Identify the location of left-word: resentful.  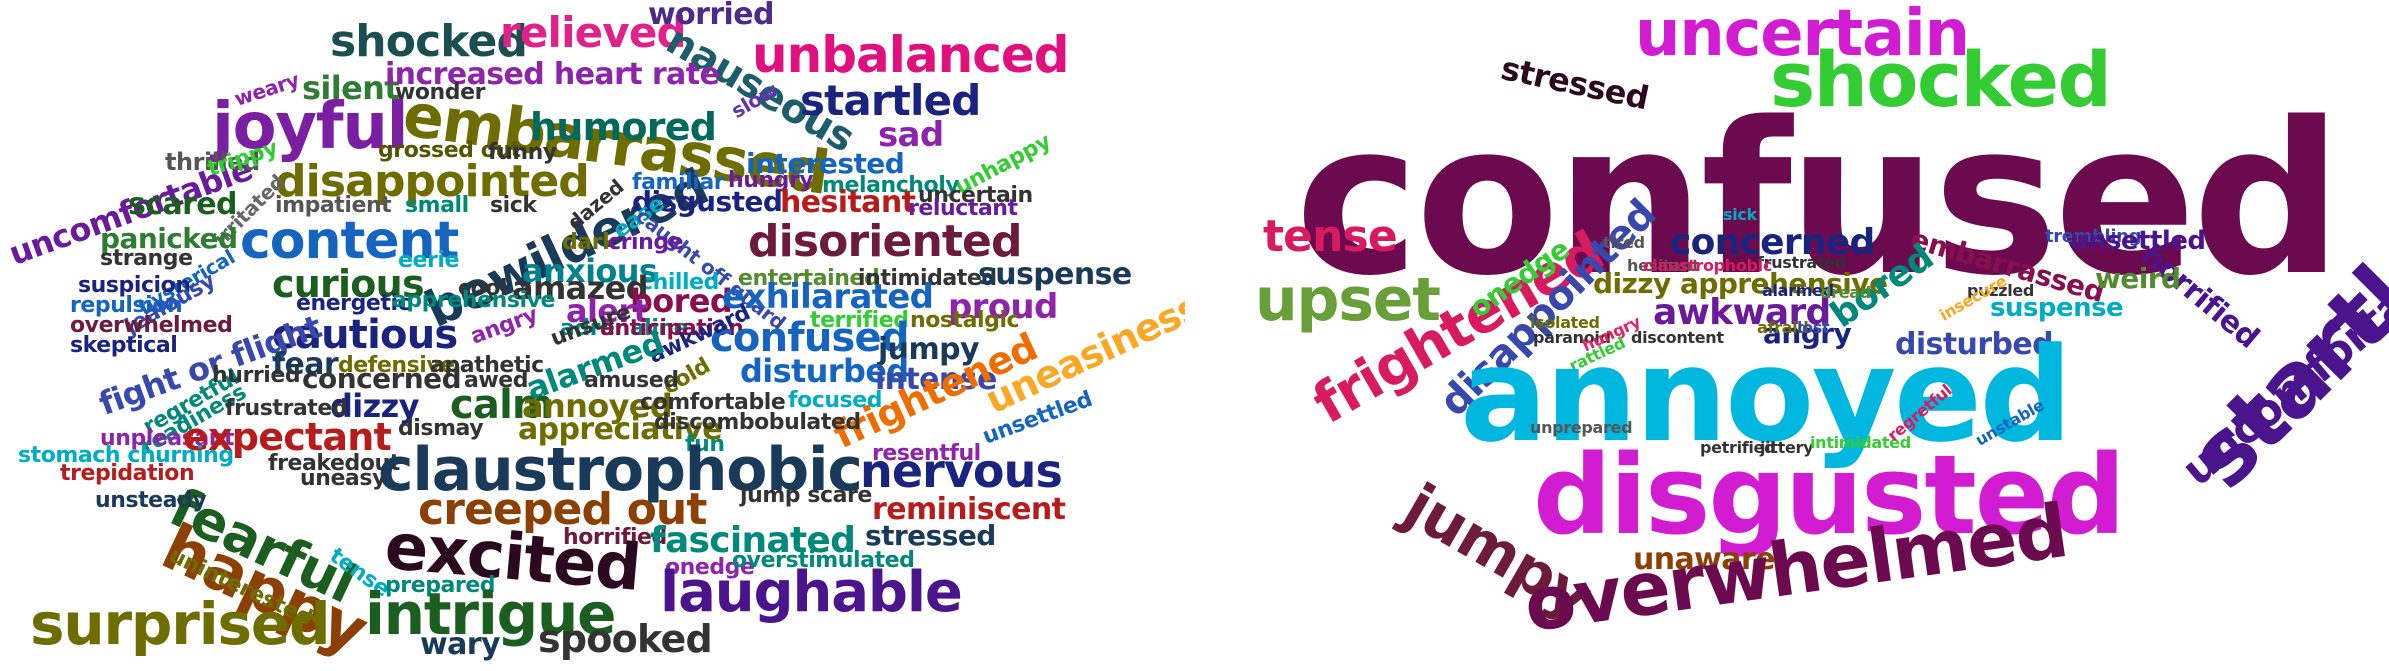
(926, 453).